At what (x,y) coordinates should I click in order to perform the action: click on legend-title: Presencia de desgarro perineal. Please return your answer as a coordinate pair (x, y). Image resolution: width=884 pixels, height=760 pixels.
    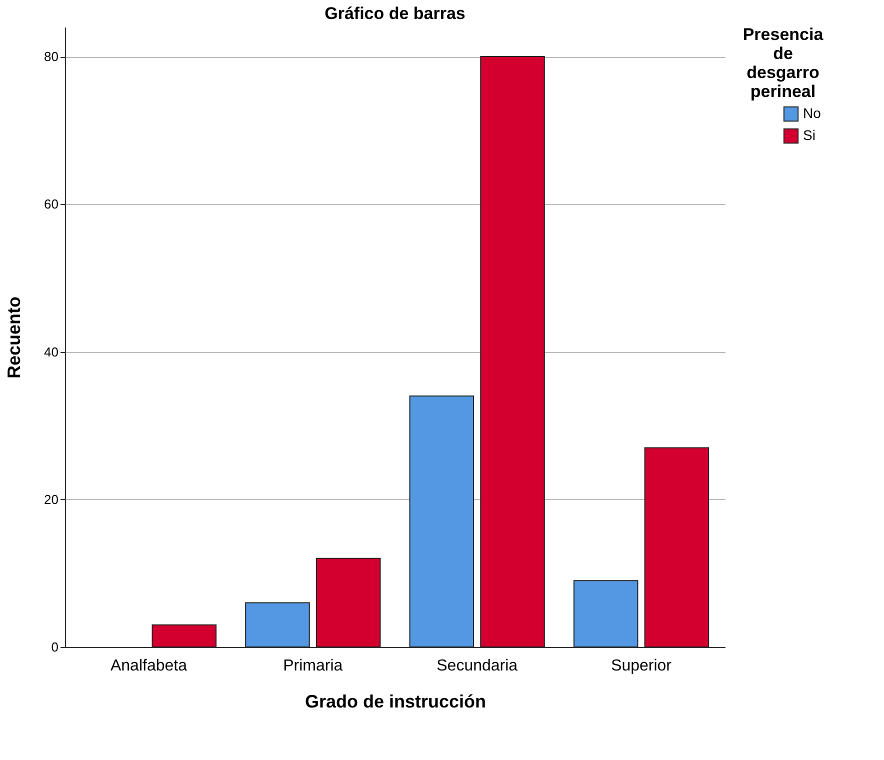
    Looking at the image, I should click on (783, 63).